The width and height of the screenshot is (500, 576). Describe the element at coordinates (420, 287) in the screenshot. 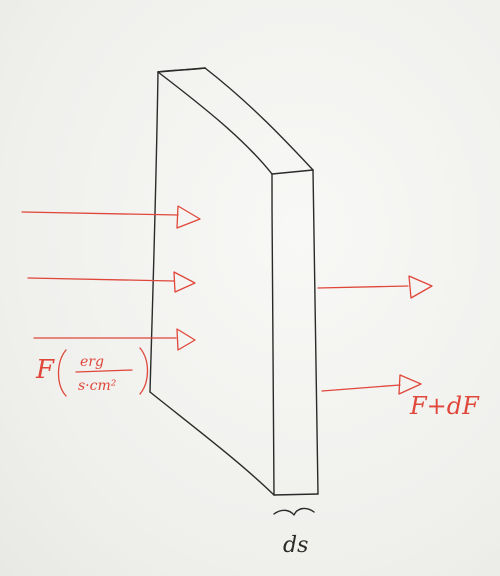

I see `outgoing-arrow-1-head` at that location.